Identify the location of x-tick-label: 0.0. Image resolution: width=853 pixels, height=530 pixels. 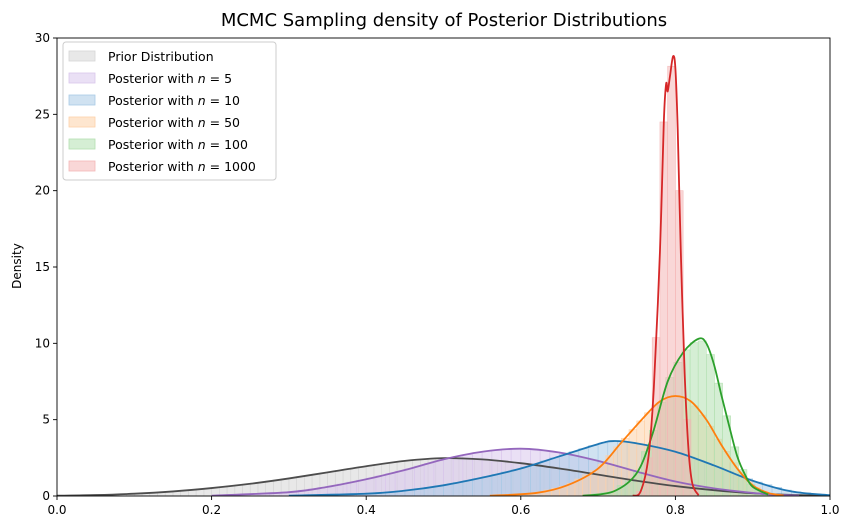
(56, 510).